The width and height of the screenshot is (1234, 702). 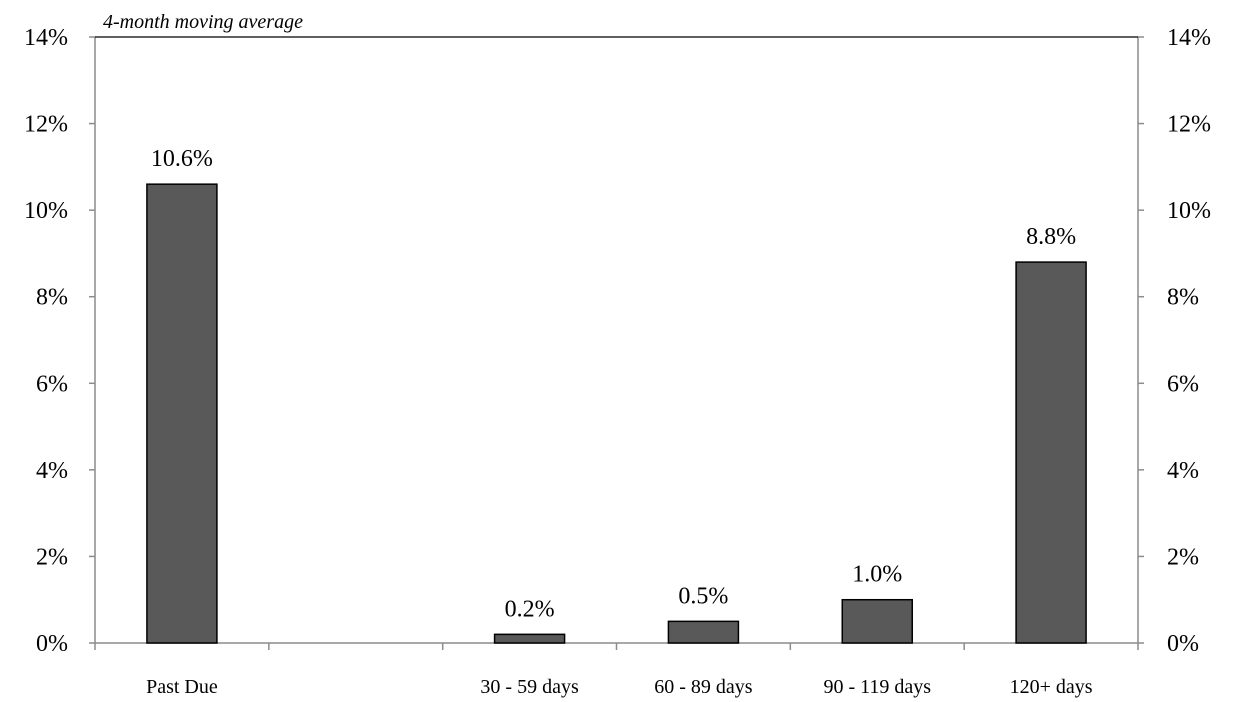 What do you see at coordinates (52, 384) in the screenshot?
I see `left-y-tick-label: 6%` at bounding box center [52, 384].